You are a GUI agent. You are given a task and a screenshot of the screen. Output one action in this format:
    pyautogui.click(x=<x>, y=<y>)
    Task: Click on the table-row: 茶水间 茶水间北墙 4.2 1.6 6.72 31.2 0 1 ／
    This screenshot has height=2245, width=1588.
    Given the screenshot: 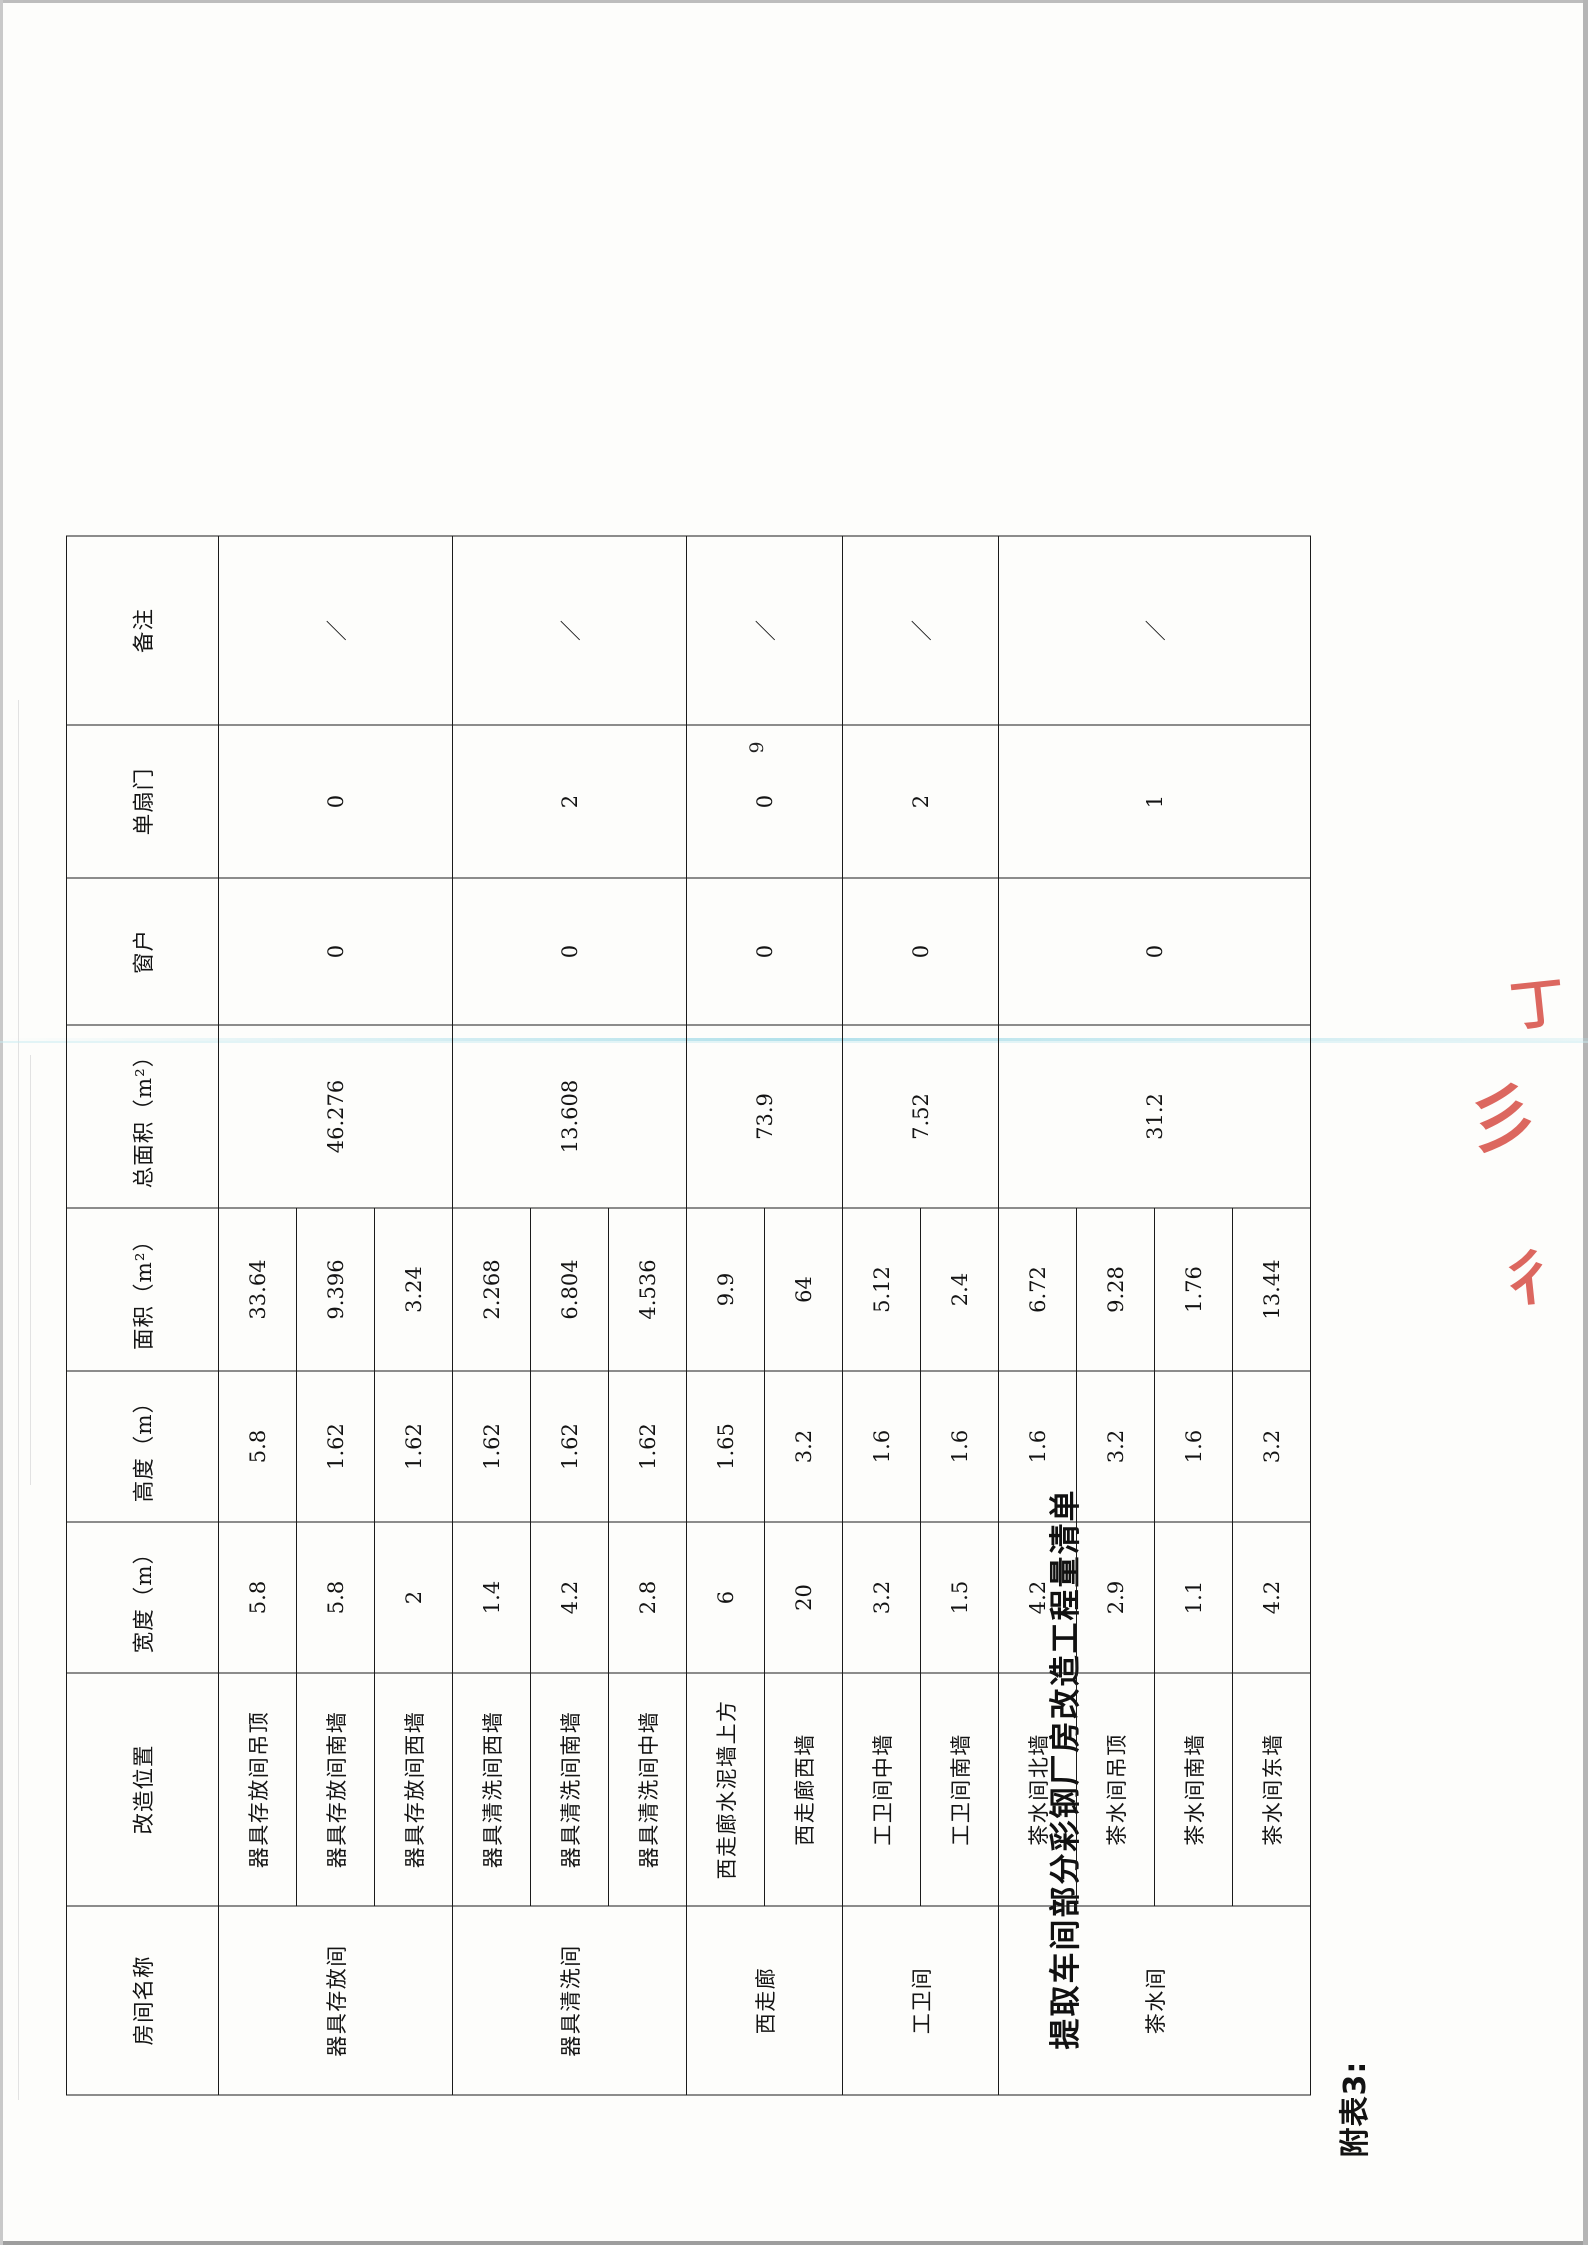 What is the action you would take?
    pyautogui.click(x=1154, y=1315)
    